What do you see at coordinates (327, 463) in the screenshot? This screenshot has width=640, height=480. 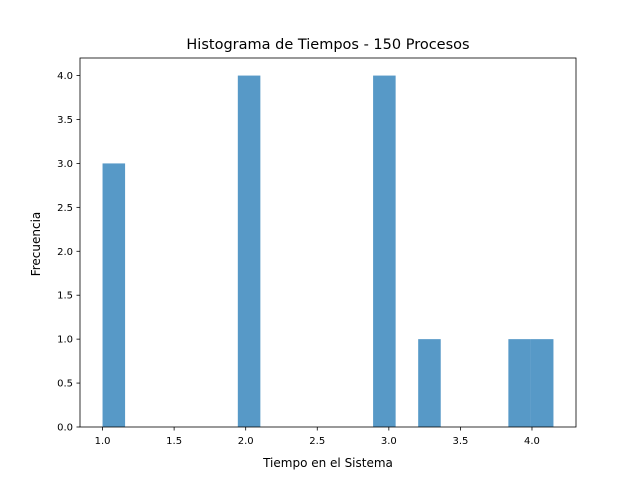 I see `x-axis-label: Tiempo en el Sistema` at bounding box center [327, 463].